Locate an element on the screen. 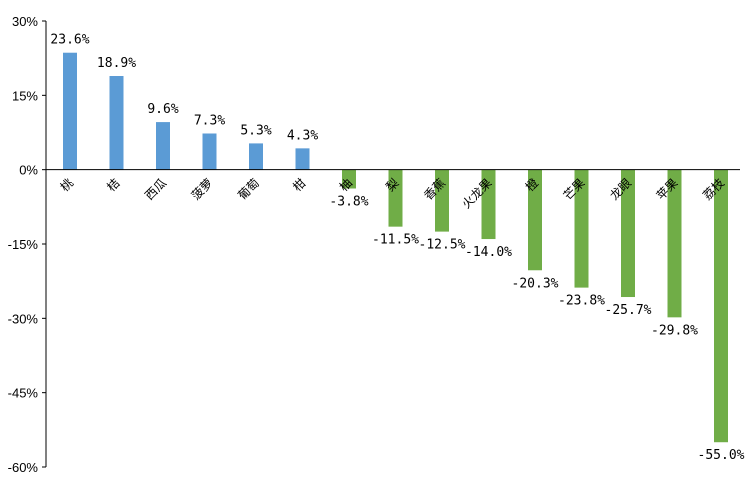 The image size is (751, 490). data-label: -20.3% is located at coordinates (535, 283).